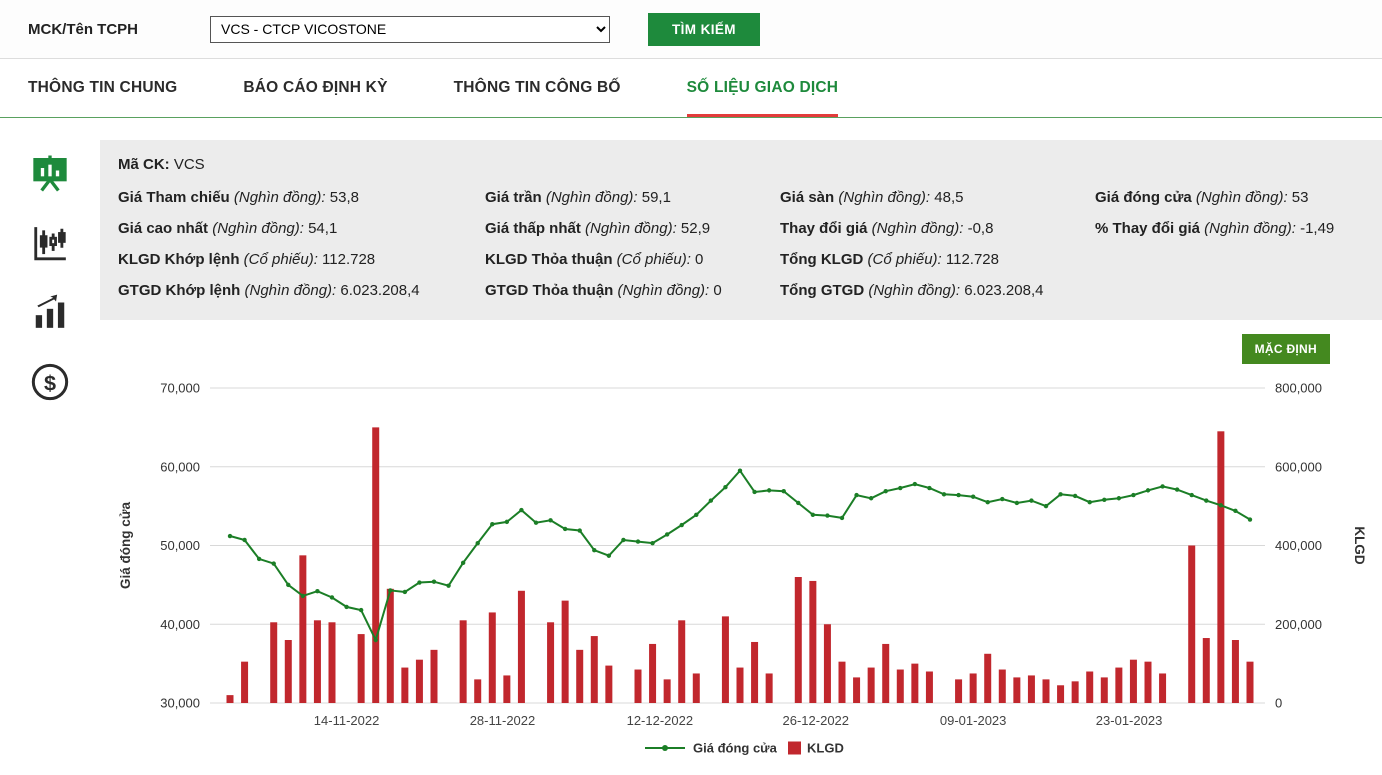 The height and width of the screenshot is (775, 1382). What do you see at coordinates (1359, 545) in the screenshot?
I see `right-axis-title: KLGD` at bounding box center [1359, 545].